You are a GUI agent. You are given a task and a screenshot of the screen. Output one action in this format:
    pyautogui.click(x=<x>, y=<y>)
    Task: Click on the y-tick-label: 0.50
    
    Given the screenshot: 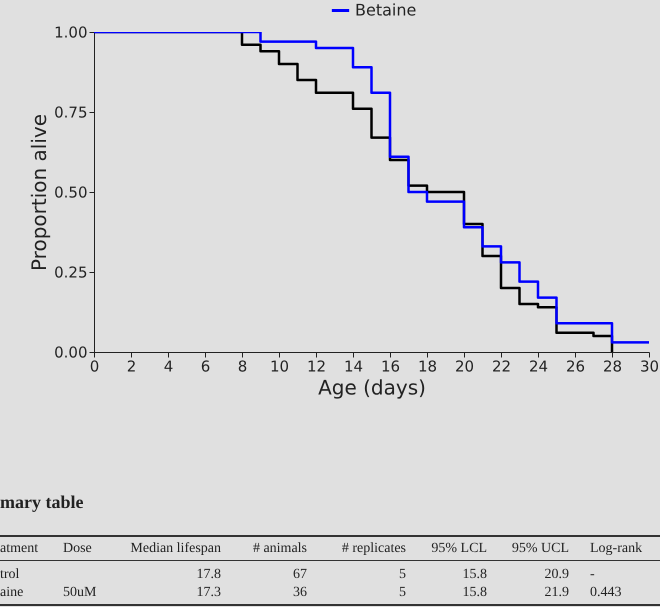 What is the action you would take?
    pyautogui.click(x=71, y=193)
    